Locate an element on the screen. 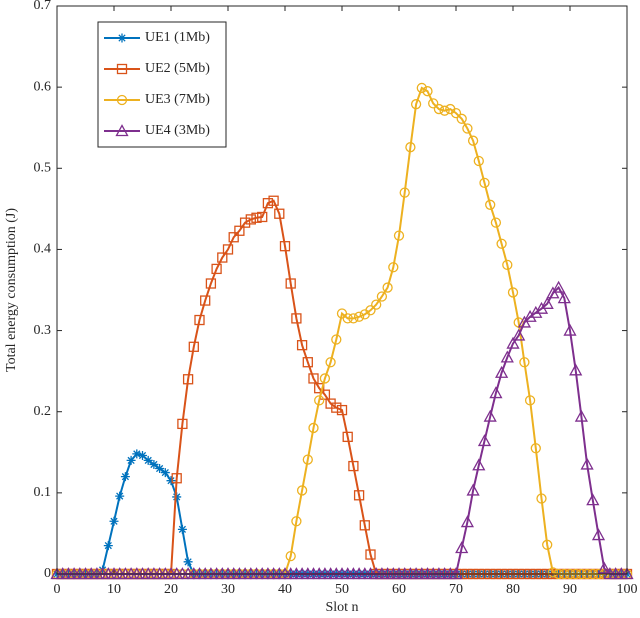 This screenshot has height=618, width=640. x-tick-label: 60 is located at coordinates (399, 589).